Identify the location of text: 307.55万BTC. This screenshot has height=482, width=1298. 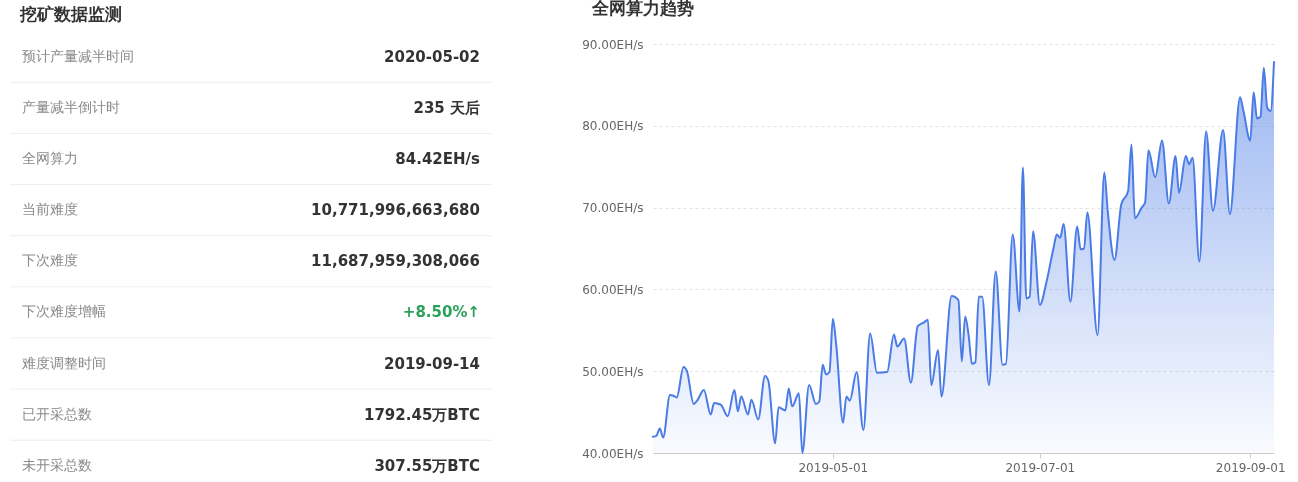
(427, 465).